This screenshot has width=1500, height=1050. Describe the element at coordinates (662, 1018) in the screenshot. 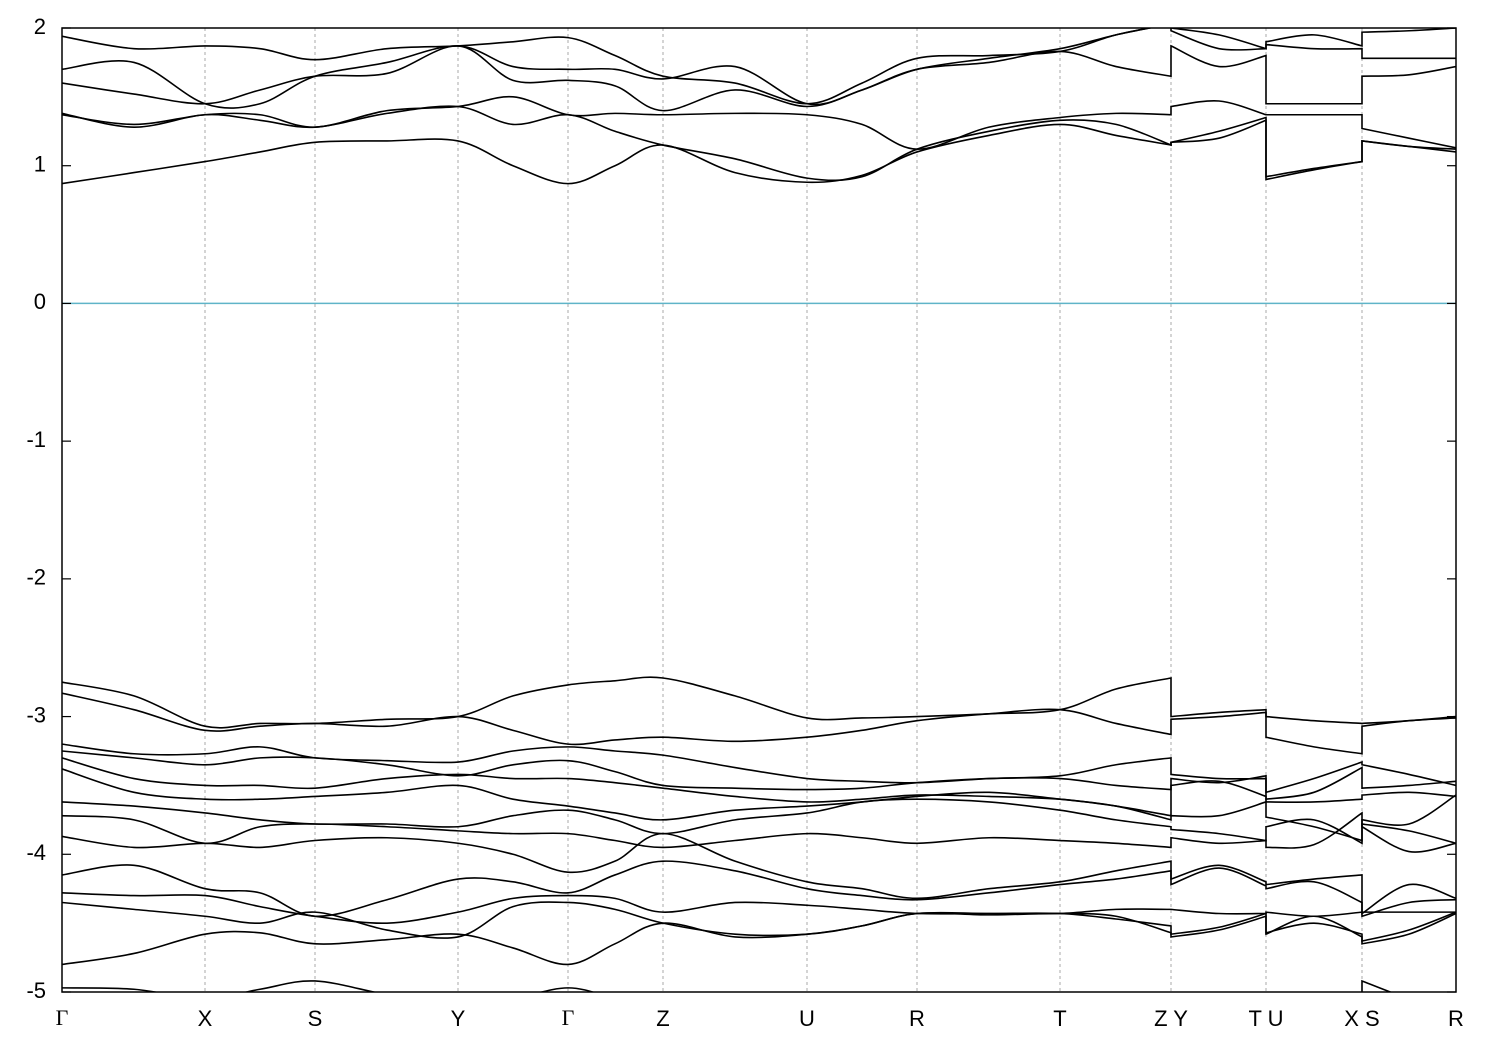

I see `x-tick-label: Z` at that location.